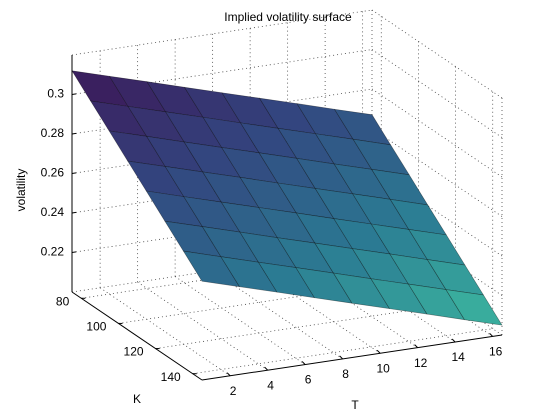 This screenshot has width=560, height=420. I want to click on x-tick-label: 10, so click(383, 368).